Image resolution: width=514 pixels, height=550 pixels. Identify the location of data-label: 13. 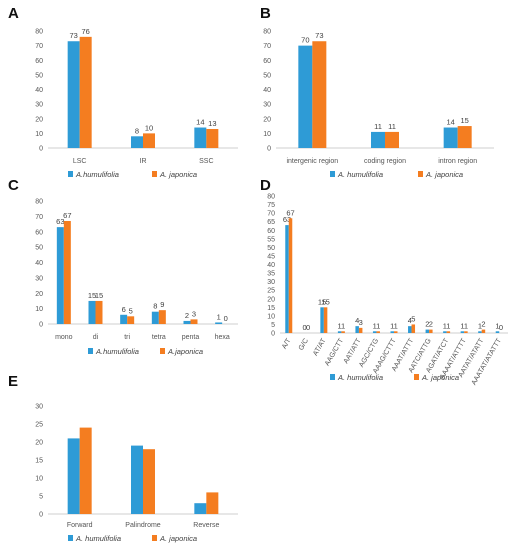
(212, 123).